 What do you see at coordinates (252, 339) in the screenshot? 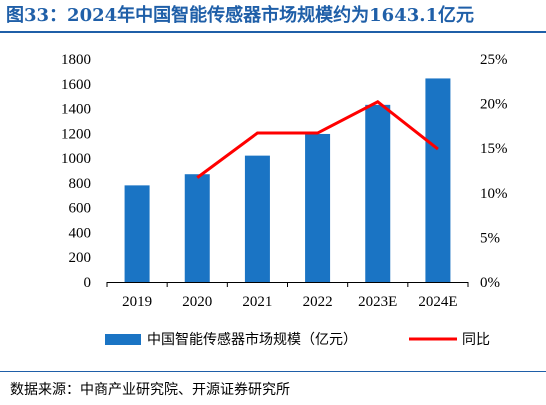
I see `legend-bar-label: 中国智能传感器市场规模（亿元）` at bounding box center [252, 339].